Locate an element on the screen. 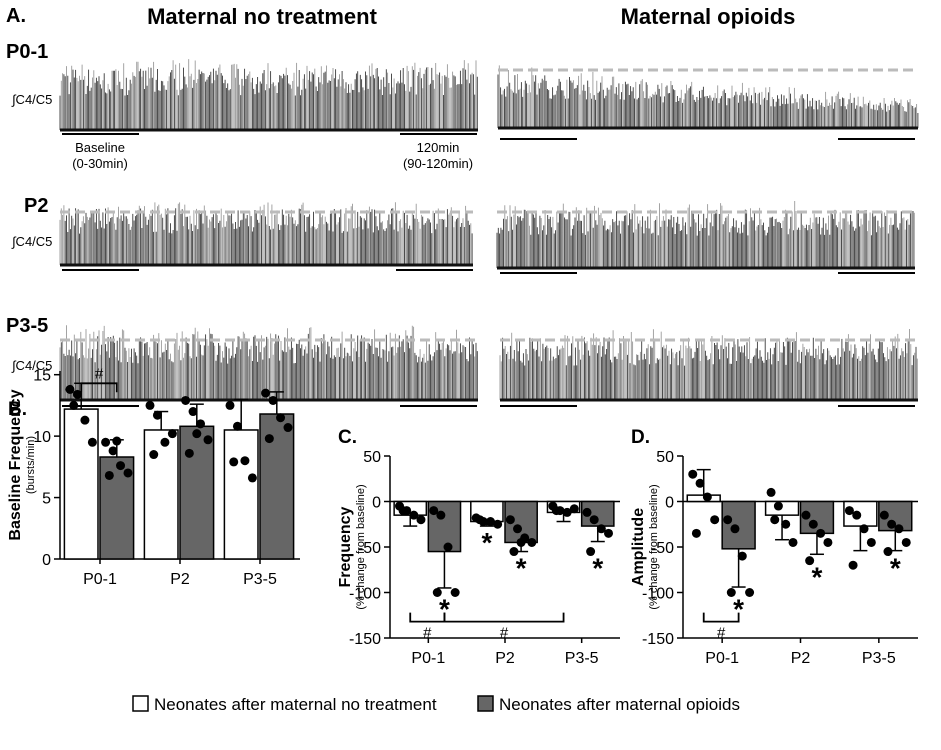 The height and width of the screenshot is (750, 941). row-label: P2 is located at coordinates (36, 206).